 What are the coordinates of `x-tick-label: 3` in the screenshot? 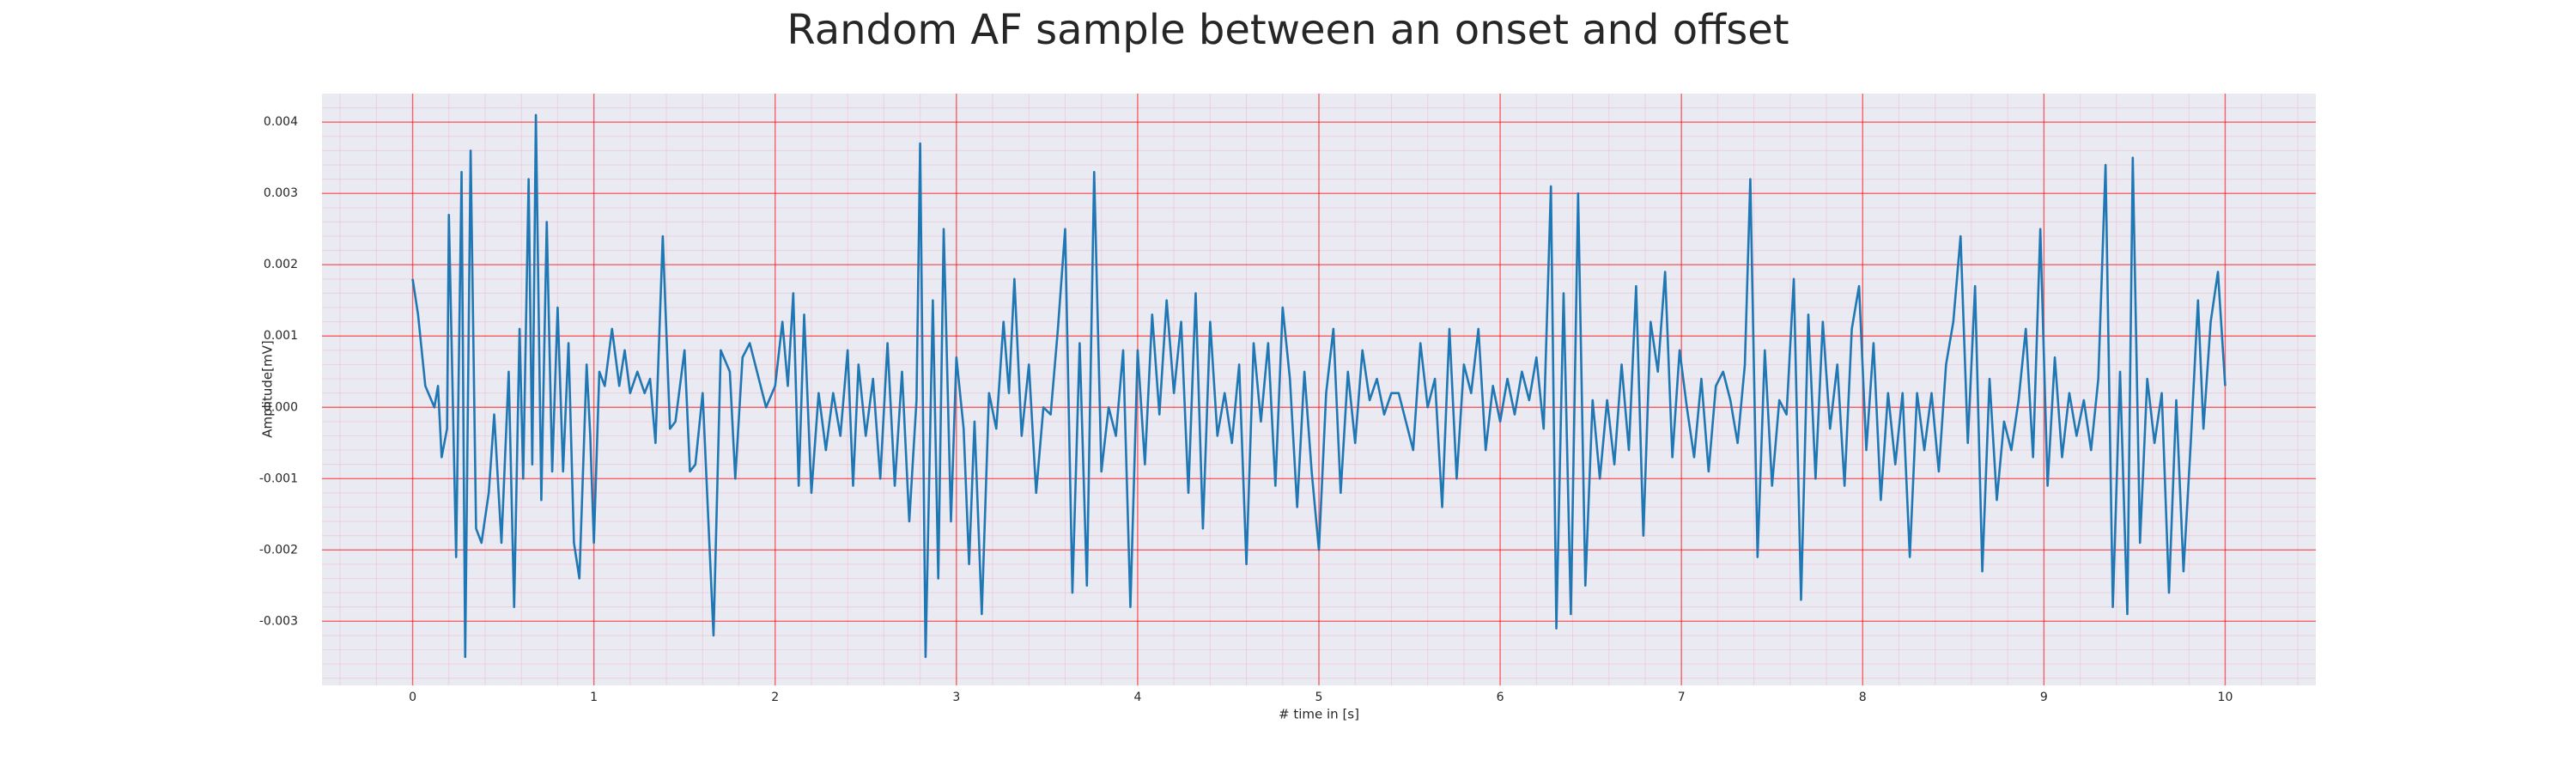 It's located at (956, 697).